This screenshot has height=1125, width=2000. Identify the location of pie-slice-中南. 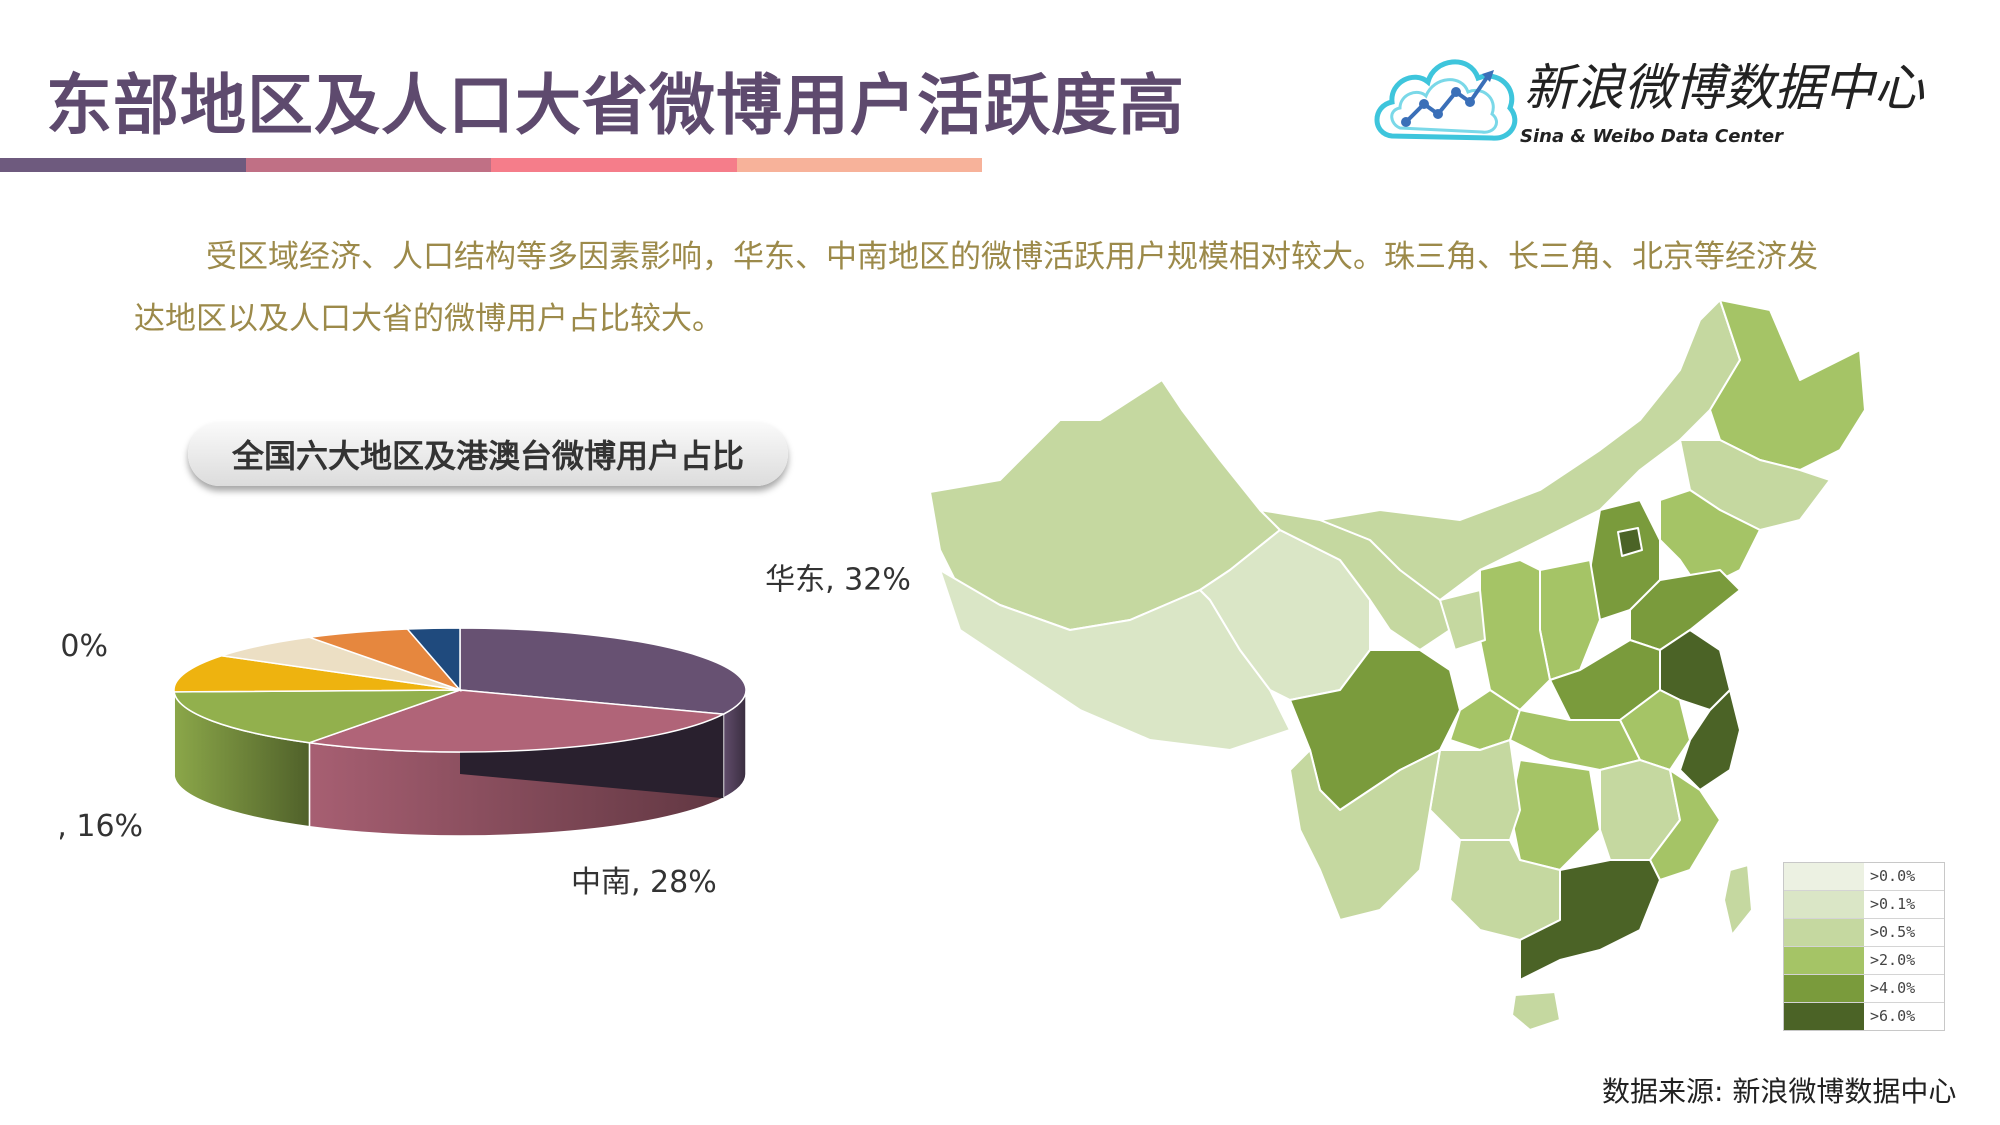
(518, 721).